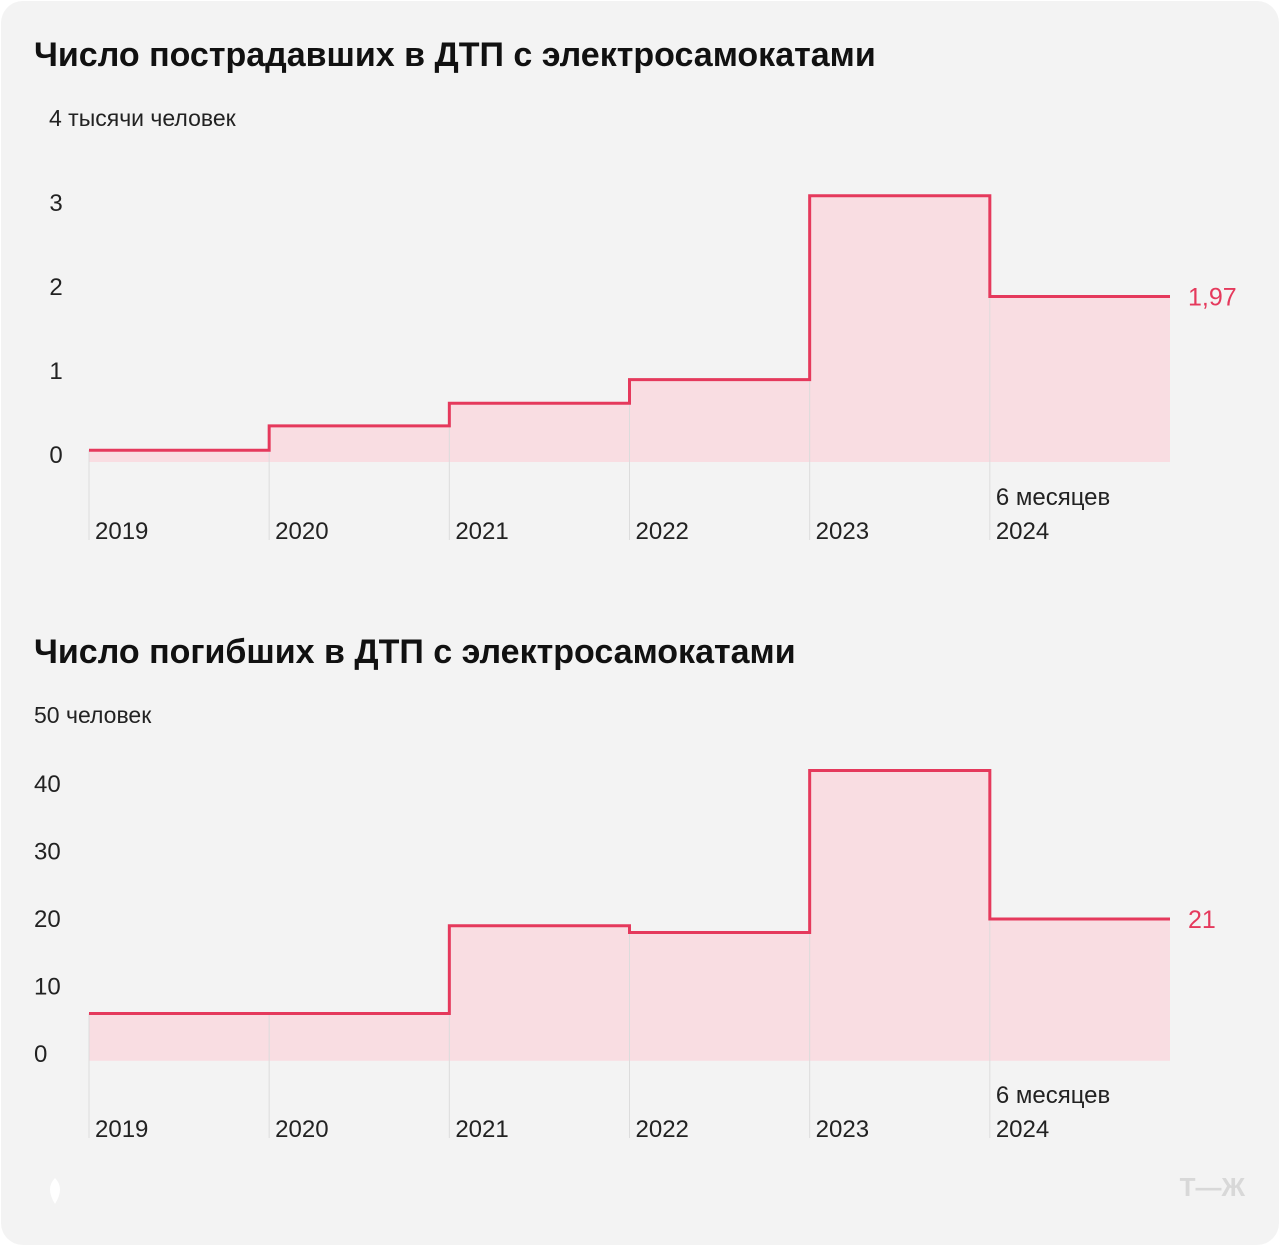 The height and width of the screenshot is (1246, 1280). Describe the element at coordinates (47, 851) in the screenshot. I see `y-tick-label: 30` at that location.